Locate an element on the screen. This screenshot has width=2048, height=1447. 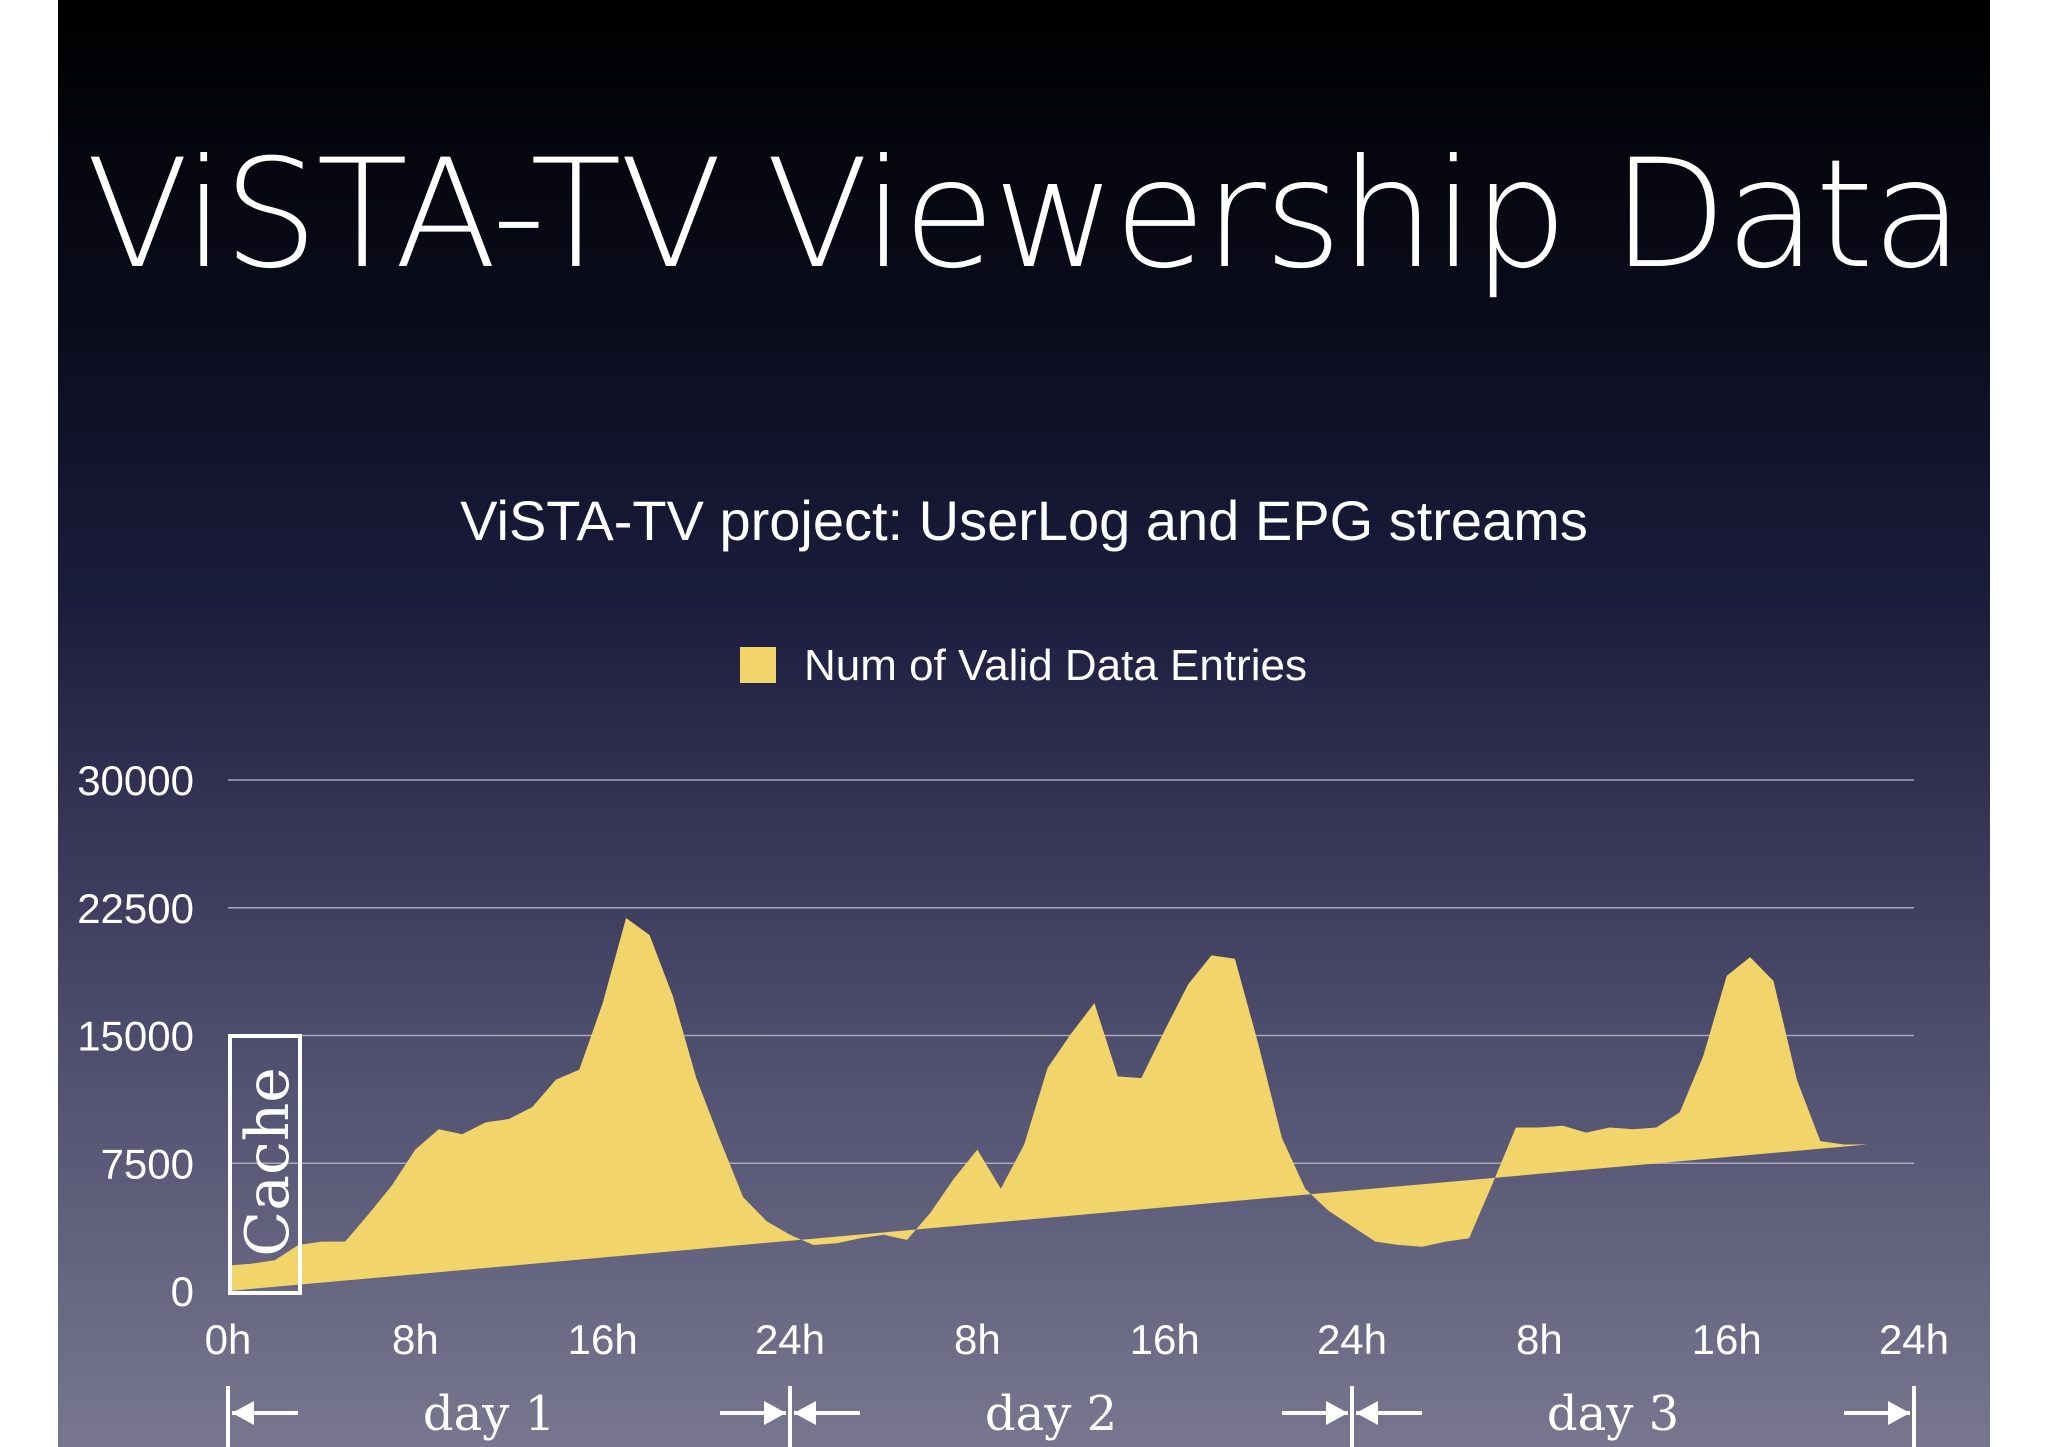
y-axis-labels: 0 7500 15000 22500 30000 is located at coordinates (135, 1036).